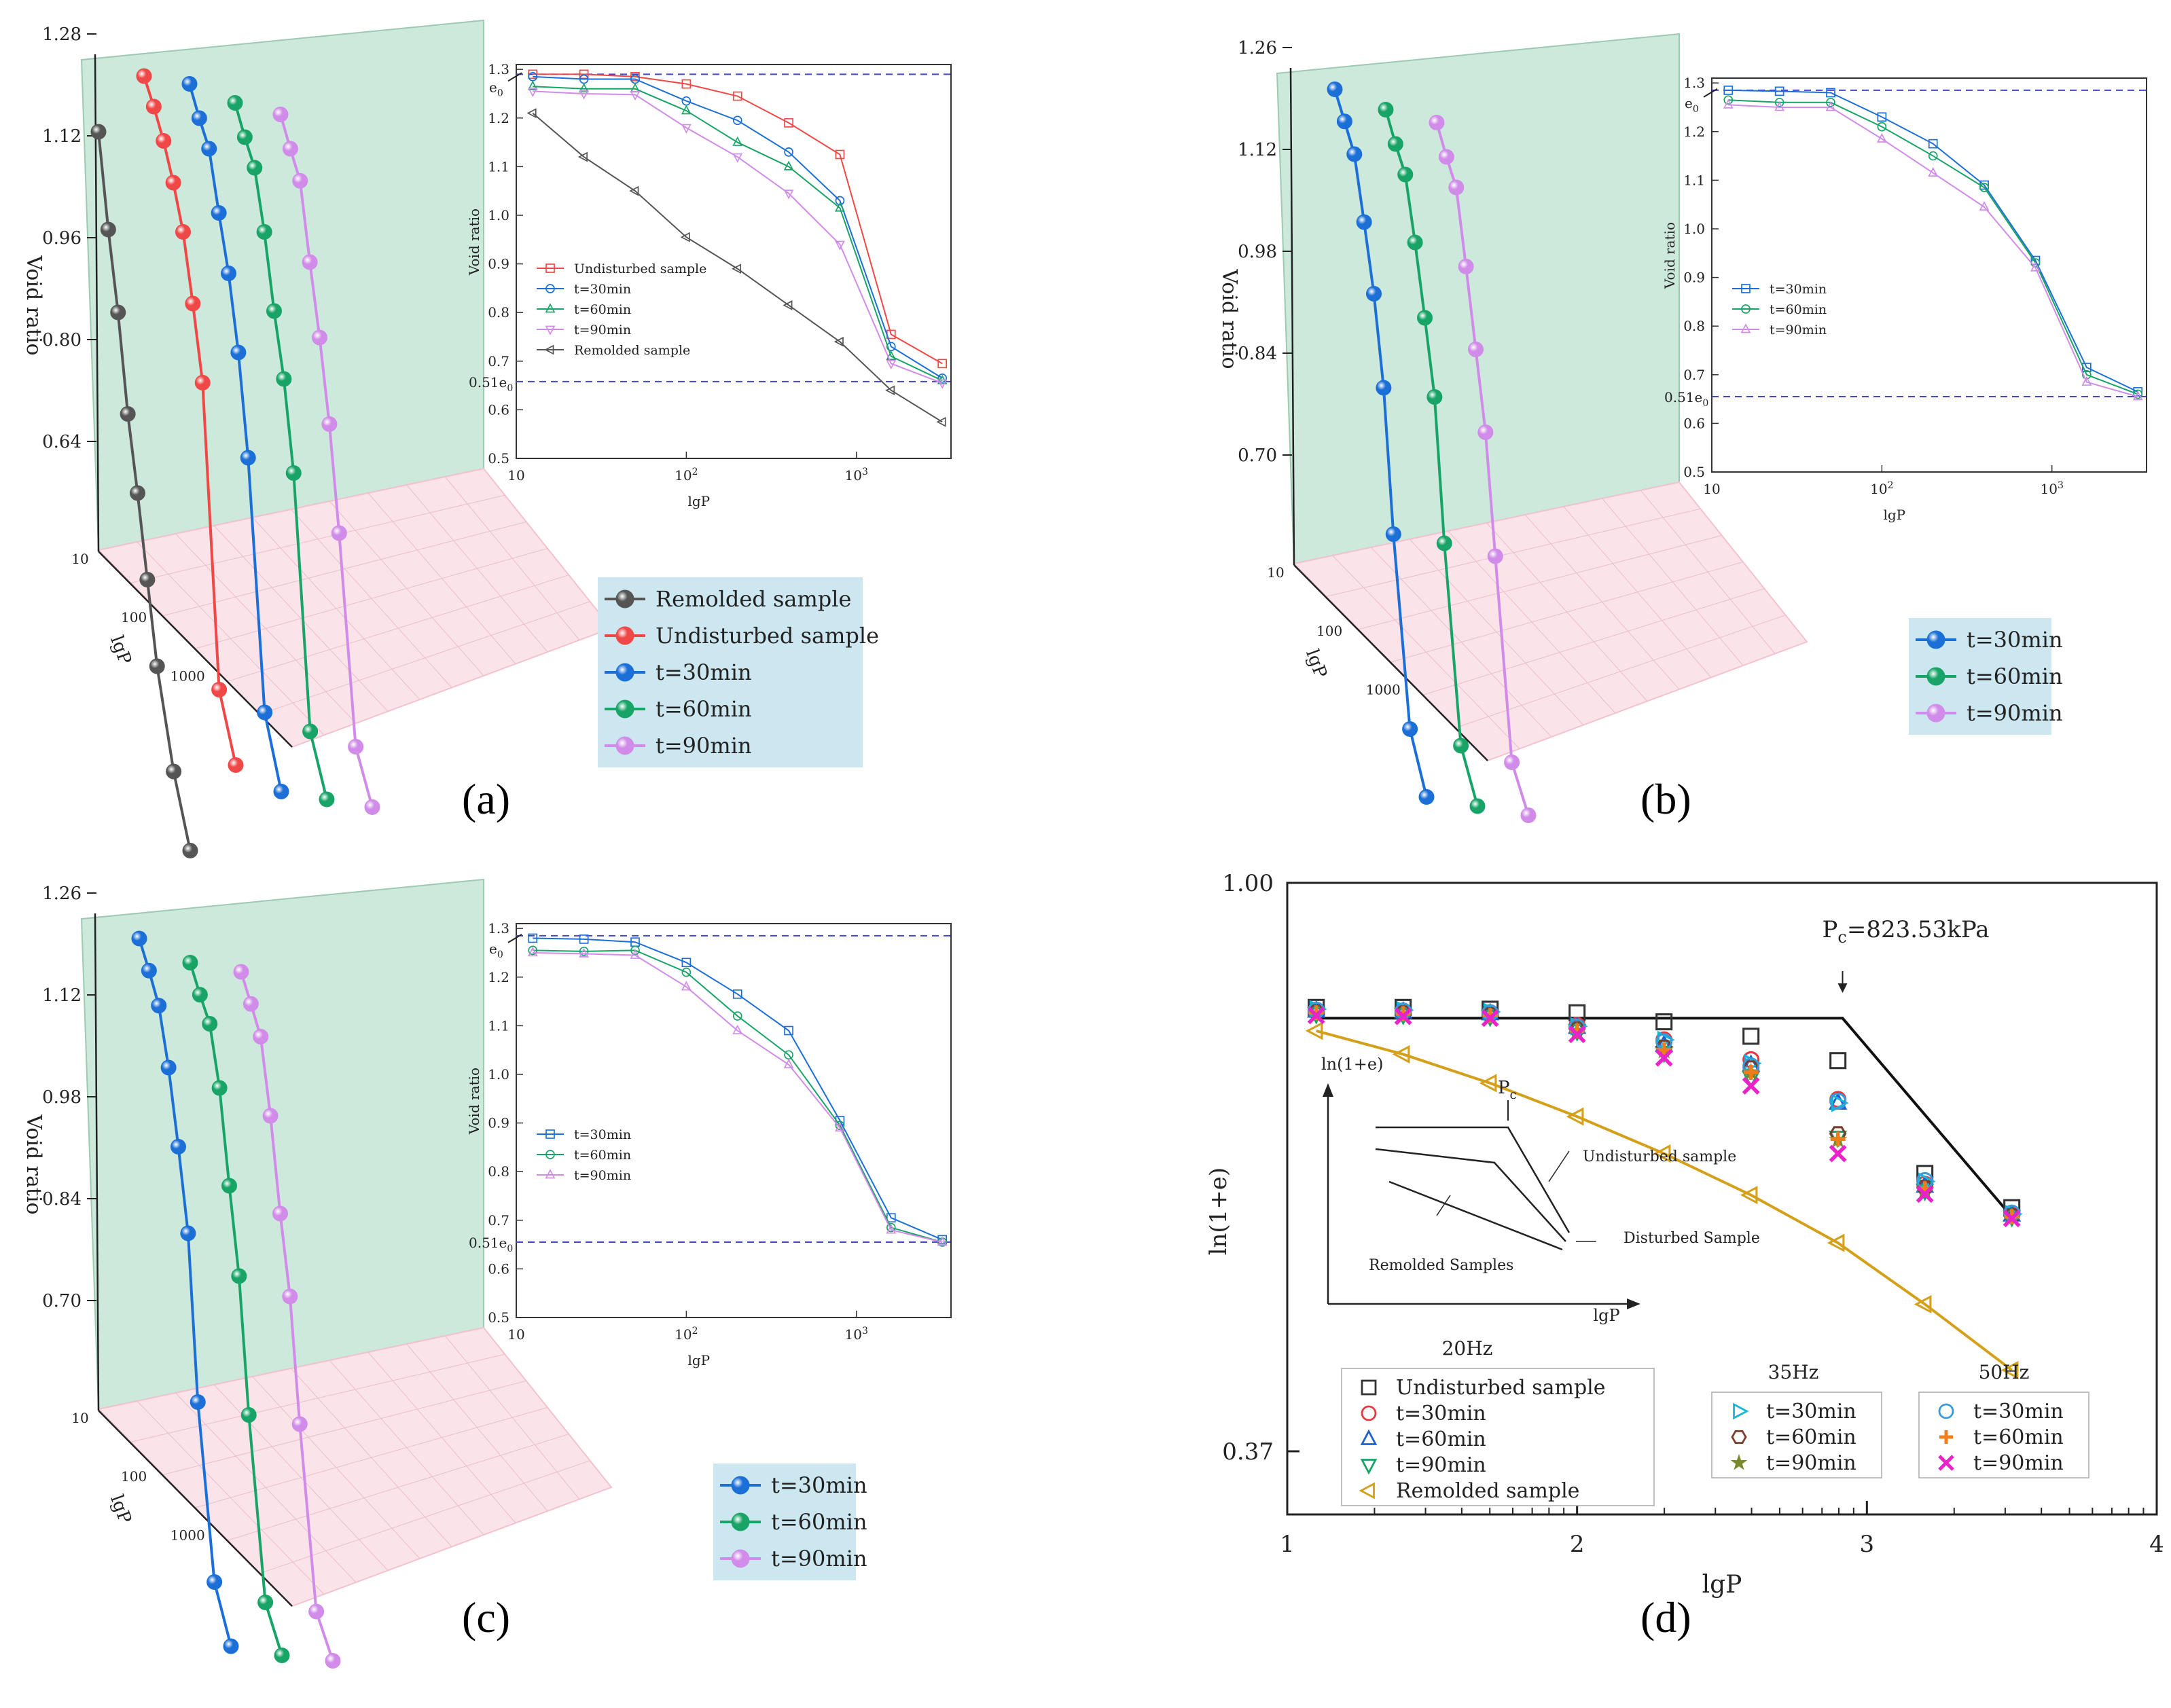 The height and width of the screenshot is (1708, 2171). Describe the element at coordinates (1692, 105) in the screenshot. I see `e0-label: e0` at that location.